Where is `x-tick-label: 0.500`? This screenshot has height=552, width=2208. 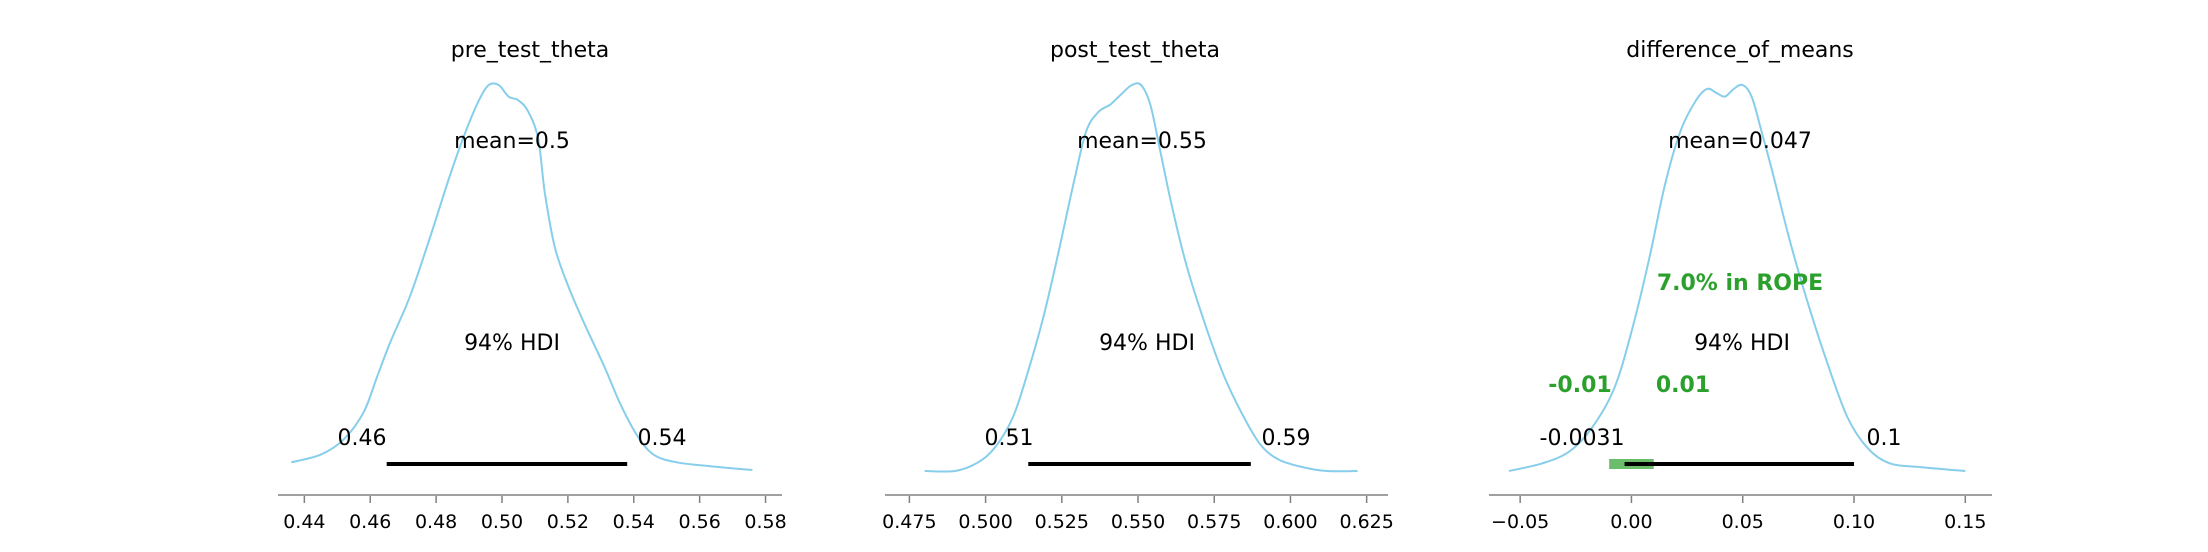
x-tick-label: 0.500 is located at coordinates (985, 522).